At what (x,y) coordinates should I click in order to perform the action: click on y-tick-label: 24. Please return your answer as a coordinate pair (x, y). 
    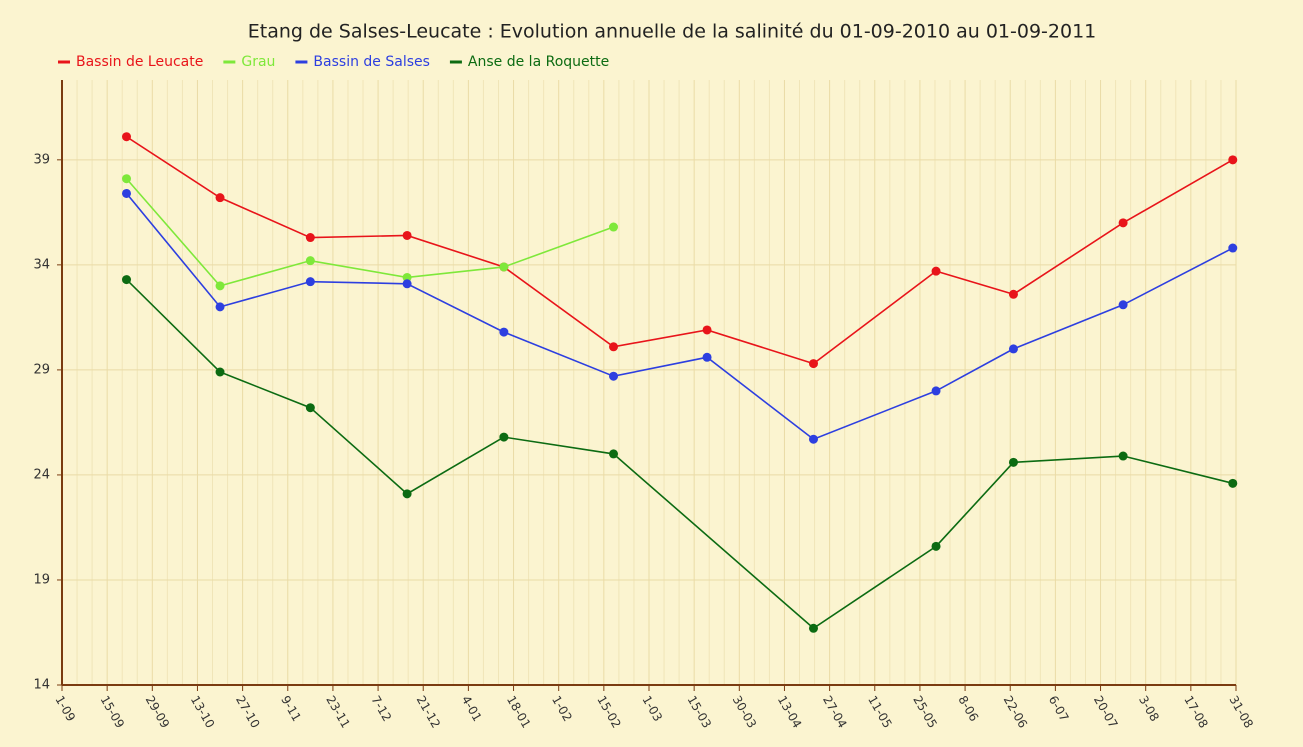
    Looking at the image, I should click on (41, 474).